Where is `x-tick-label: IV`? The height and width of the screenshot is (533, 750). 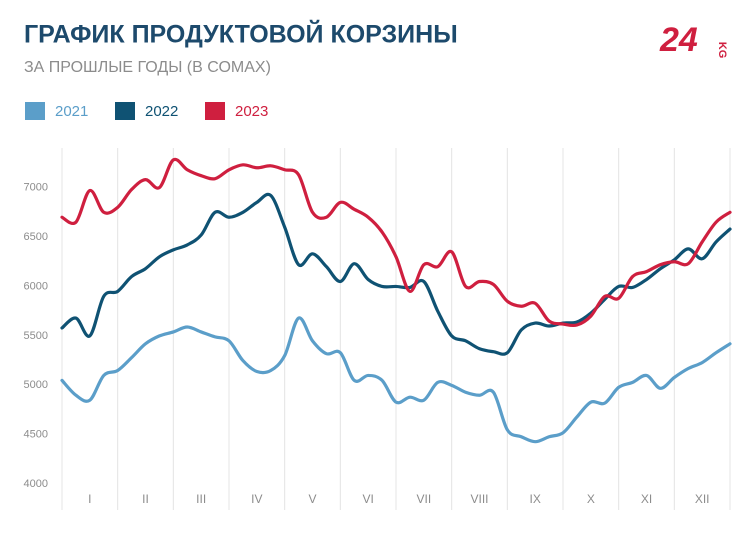 x-tick-label: IV is located at coordinates (256, 499).